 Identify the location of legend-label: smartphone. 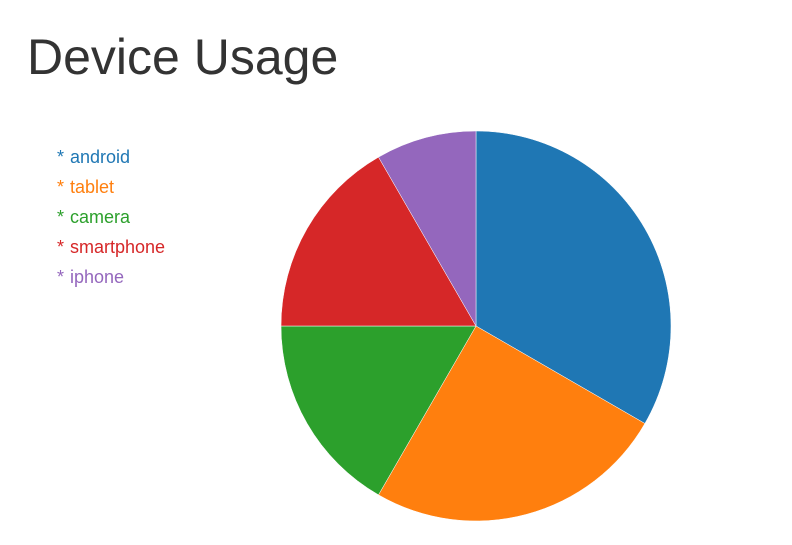
(118, 247).